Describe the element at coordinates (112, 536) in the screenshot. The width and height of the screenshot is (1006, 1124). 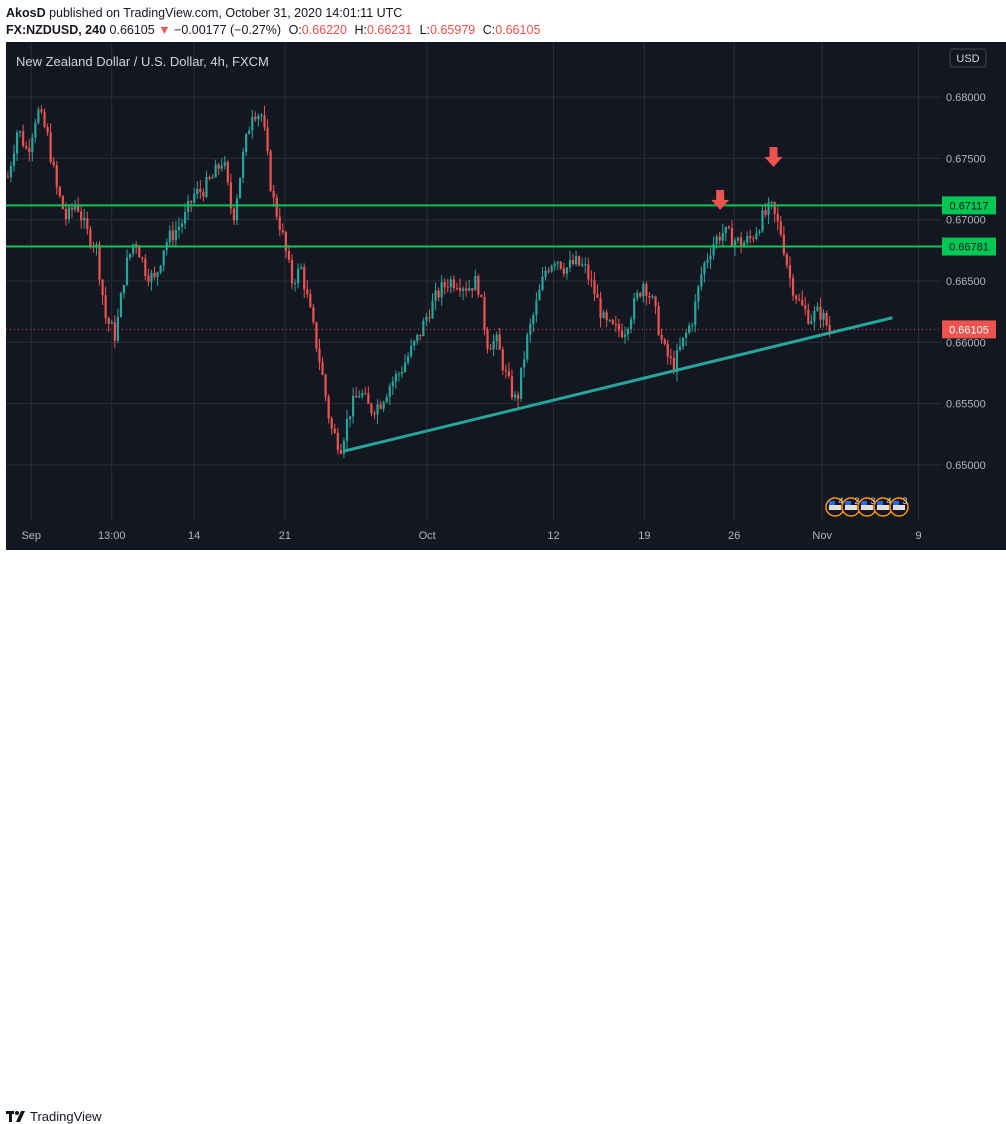
I see `time-tick-label: 13:00` at that location.